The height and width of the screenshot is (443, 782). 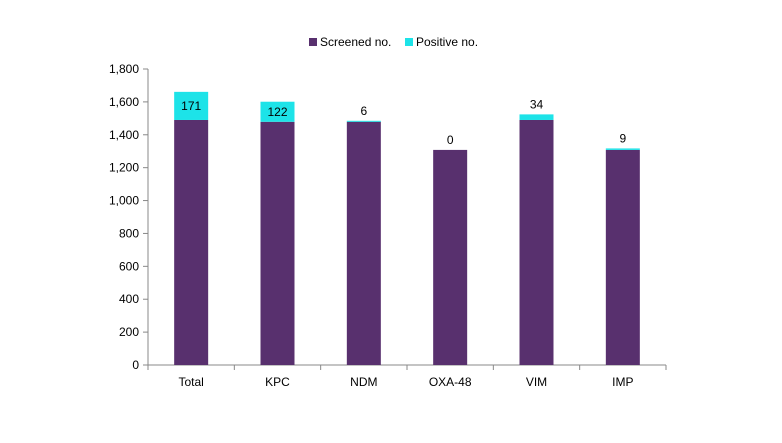 I want to click on x-tick-label: VIM, so click(x=536, y=382).